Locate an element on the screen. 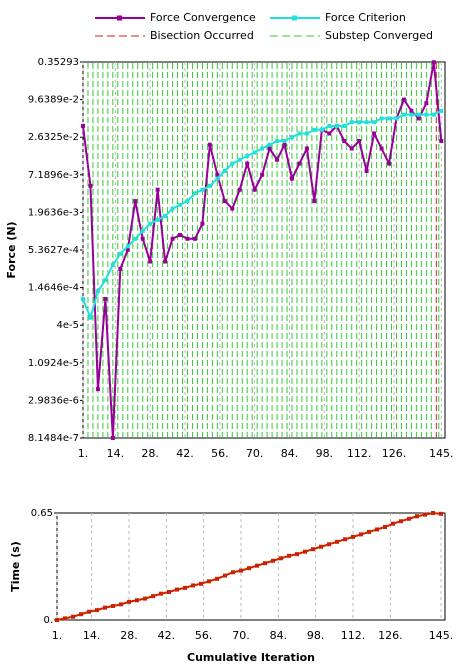 This screenshot has height=670, width=459. legend-label: Substep Converged is located at coordinates (379, 35).